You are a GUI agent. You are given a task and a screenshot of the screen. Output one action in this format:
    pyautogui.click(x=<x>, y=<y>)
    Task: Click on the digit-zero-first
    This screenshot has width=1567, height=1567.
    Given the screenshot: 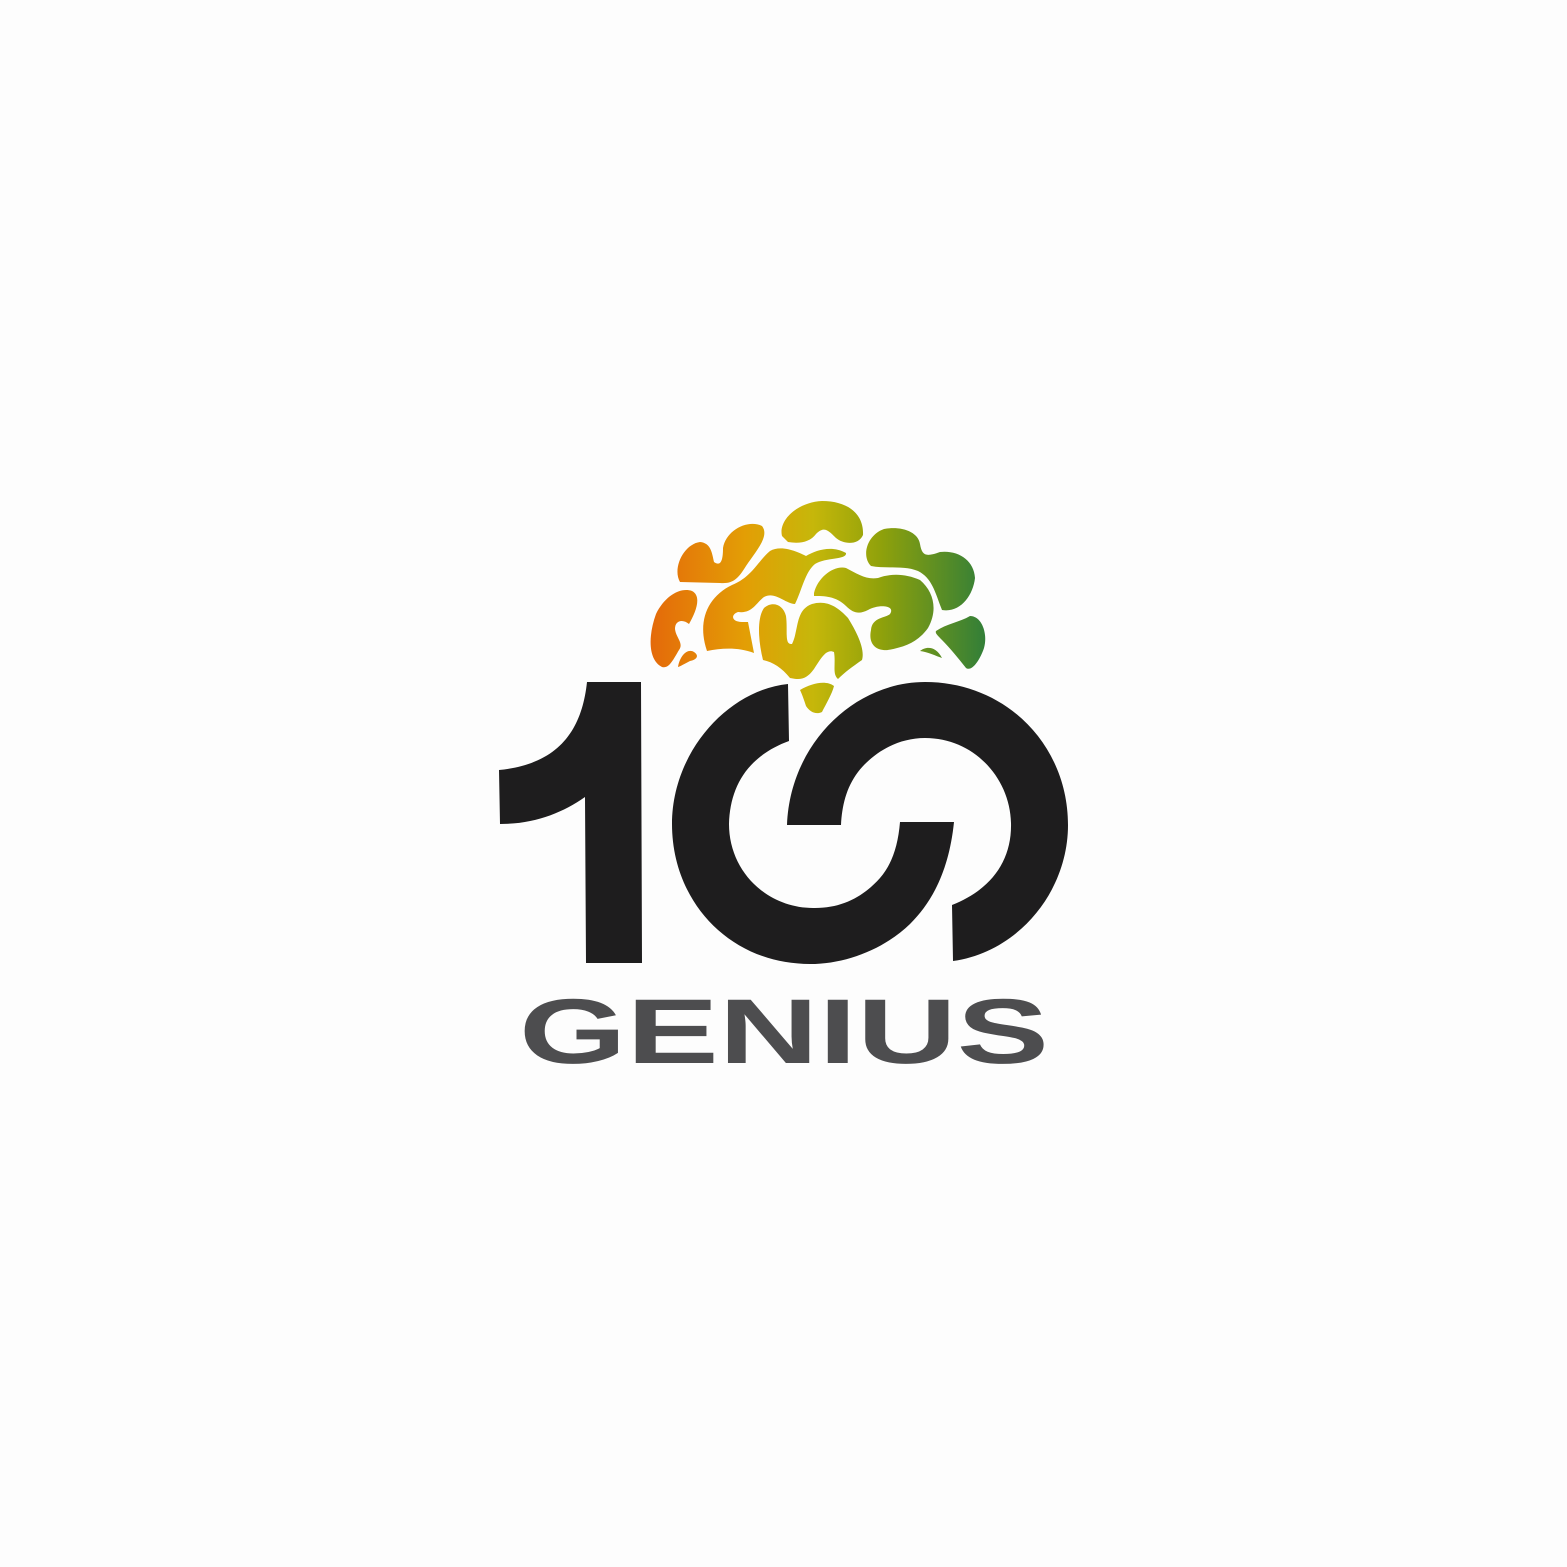 What is the action you would take?
    pyautogui.click(x=813, y=824)
    